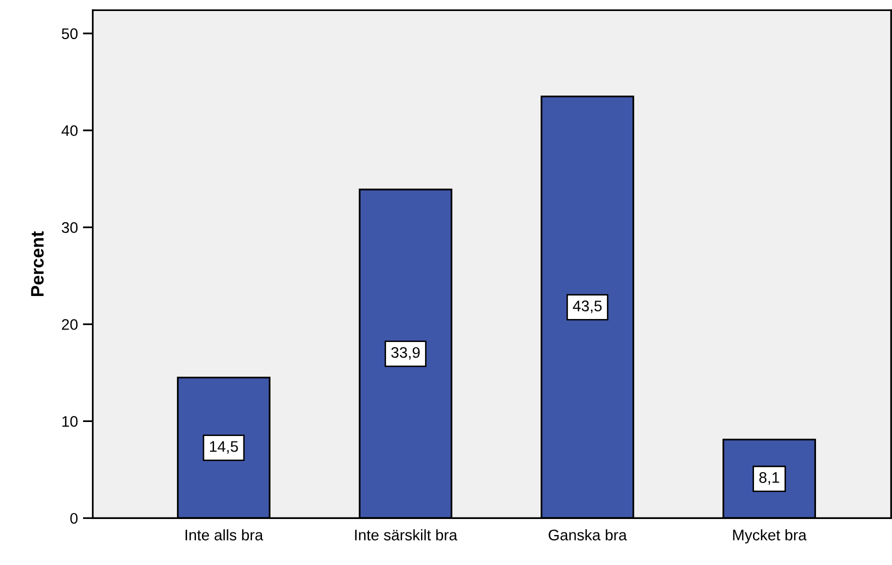 The image size is (892, 565). Describe the element at coordinates (37, 263) in the screenshot. I see `y-axis-title: Percent` at that location.